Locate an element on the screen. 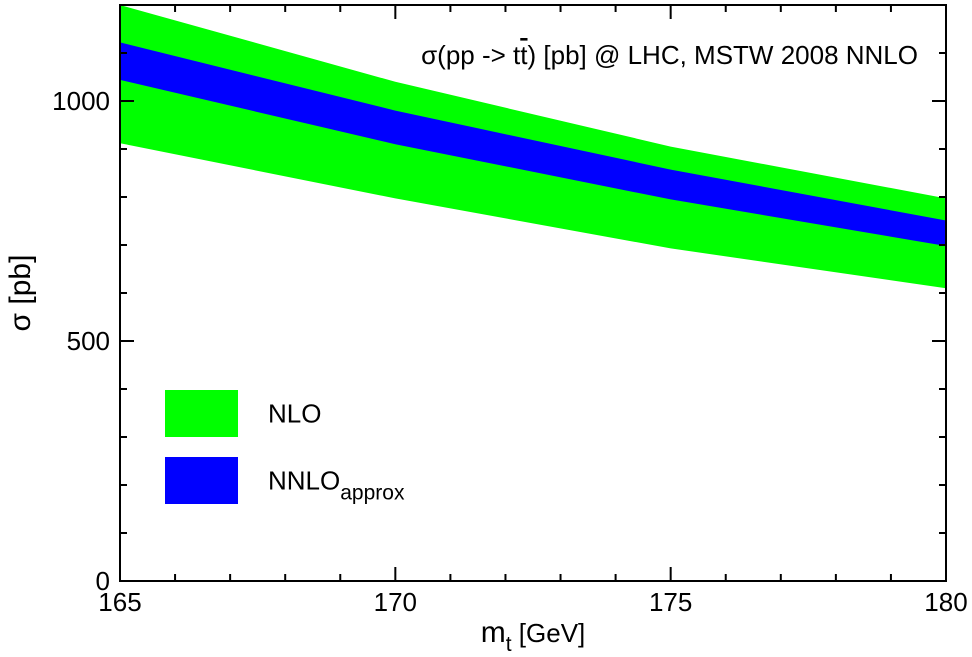 This screenshot has width=972, height=657. y-tick-label: 0 is located at coordinates (103, 581).